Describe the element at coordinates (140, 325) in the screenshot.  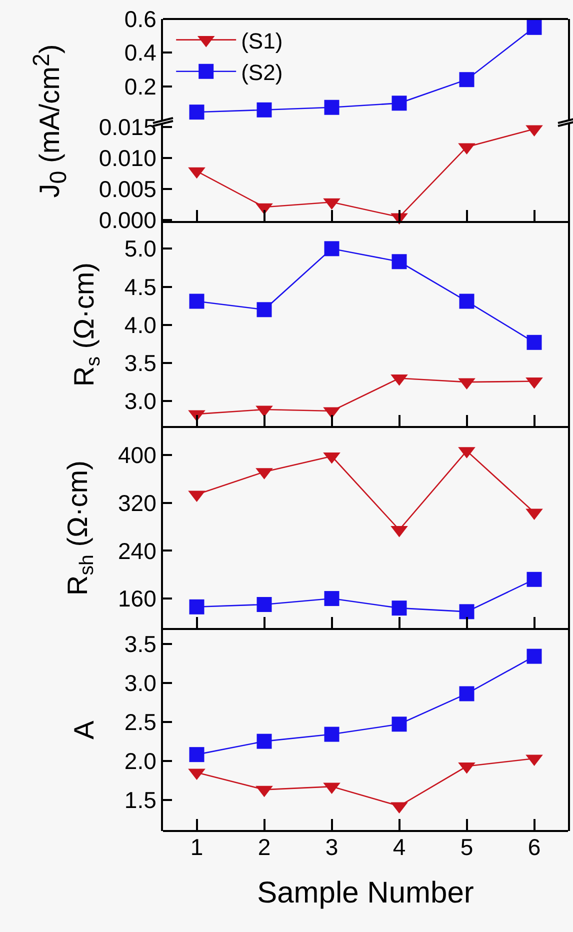
I see `y-tick-label: 4.0` at that location.